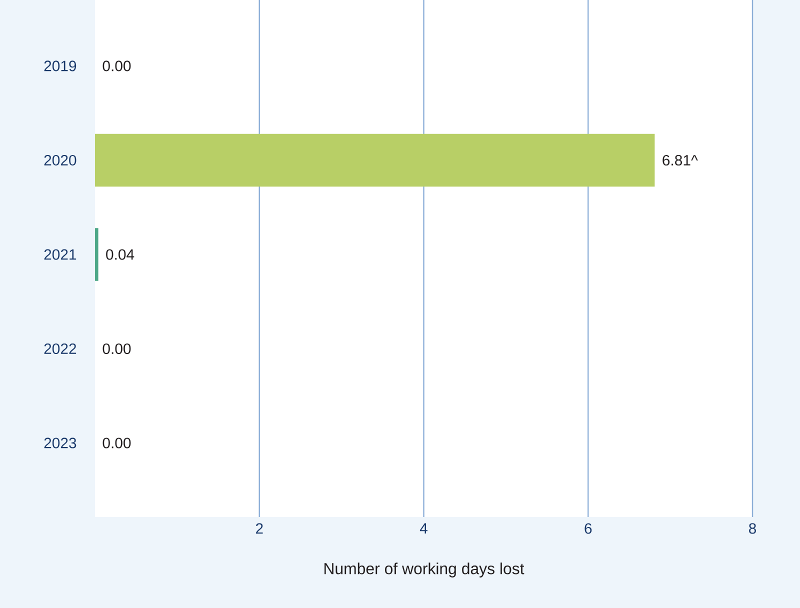  I want to click on x-tick-label: 4, so click(424, 528).